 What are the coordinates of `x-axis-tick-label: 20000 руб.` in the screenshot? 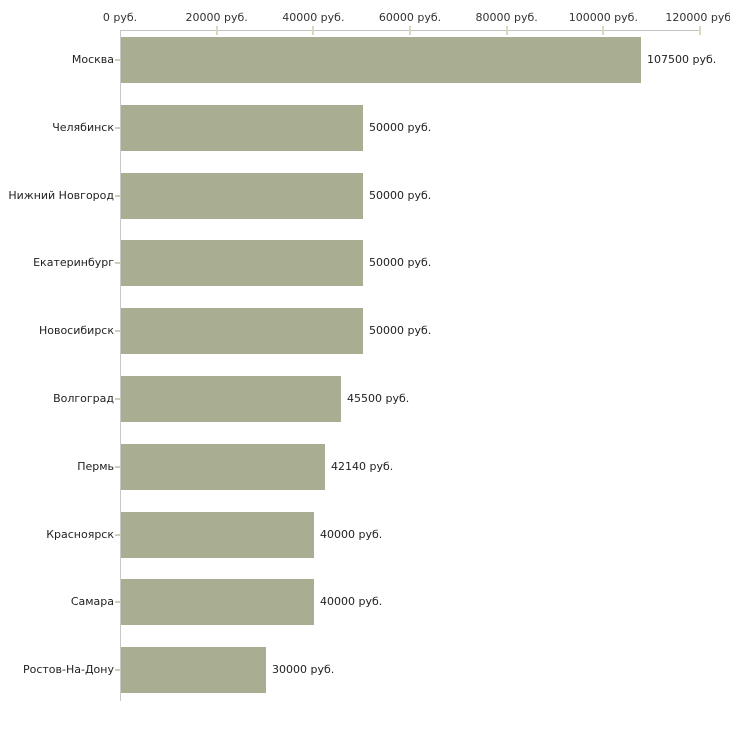 It's located at (216, 17).